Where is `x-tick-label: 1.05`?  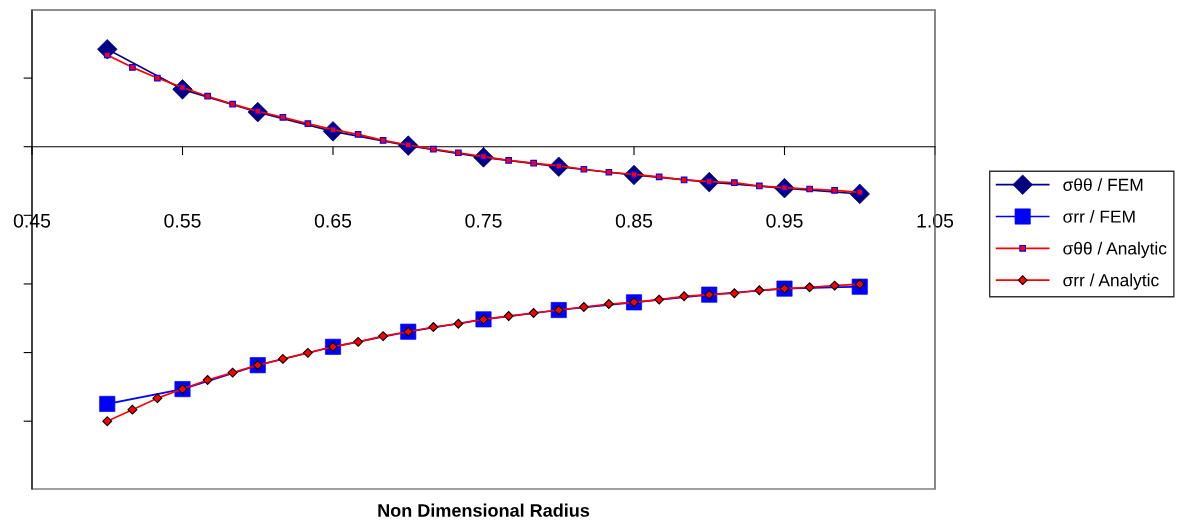 x-tick-label: 1.05 is located at coordinates (935, 220).